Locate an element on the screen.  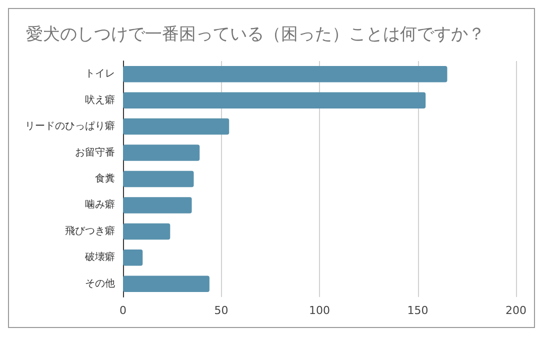
y-tick-label: 吠え癖 is located at coordinates (100, 100).